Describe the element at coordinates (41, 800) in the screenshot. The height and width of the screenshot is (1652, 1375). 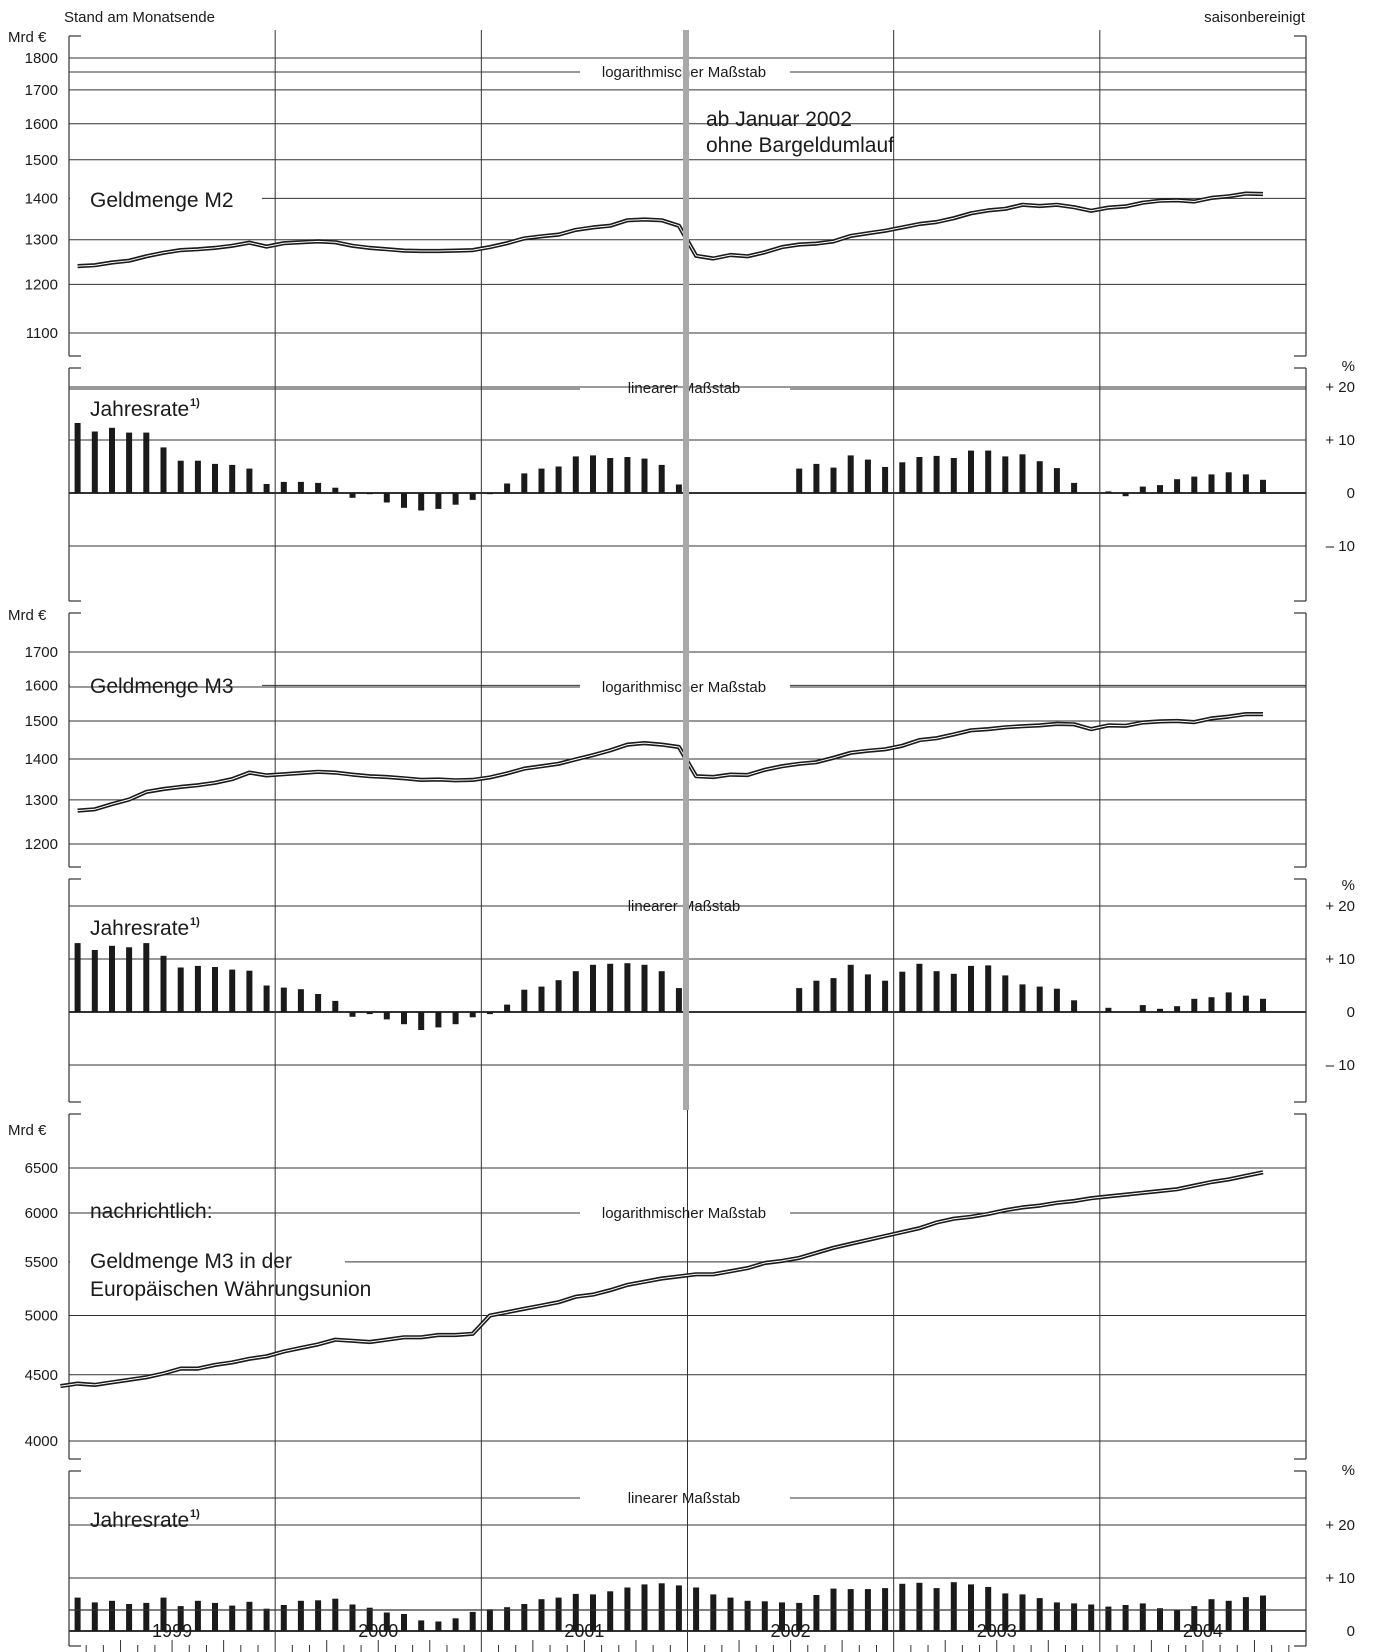
I see `y-tick-label: 1300` at that location.